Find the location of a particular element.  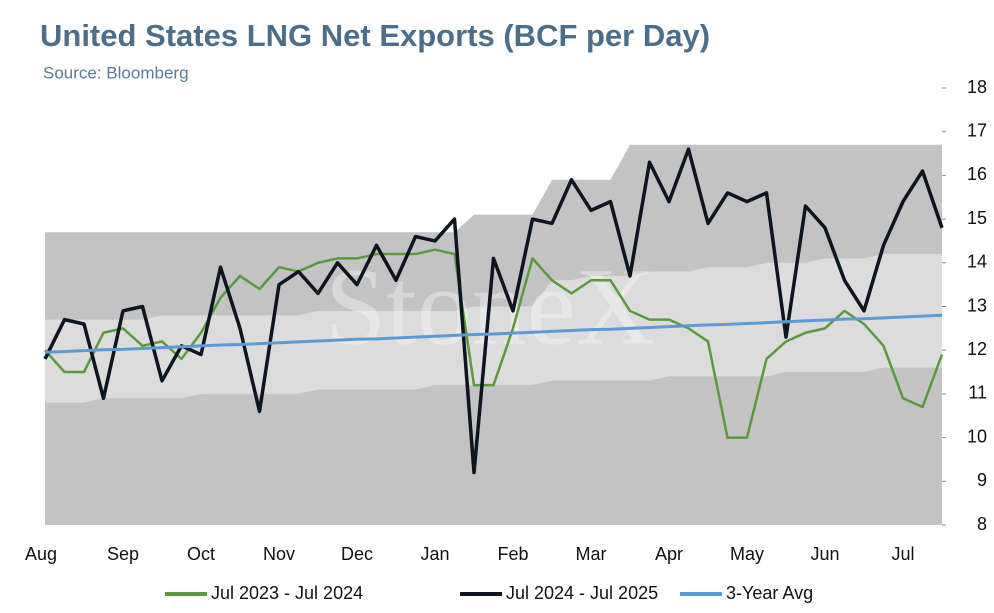

y-tick-label: 14 is located at coordinates (977, 262).